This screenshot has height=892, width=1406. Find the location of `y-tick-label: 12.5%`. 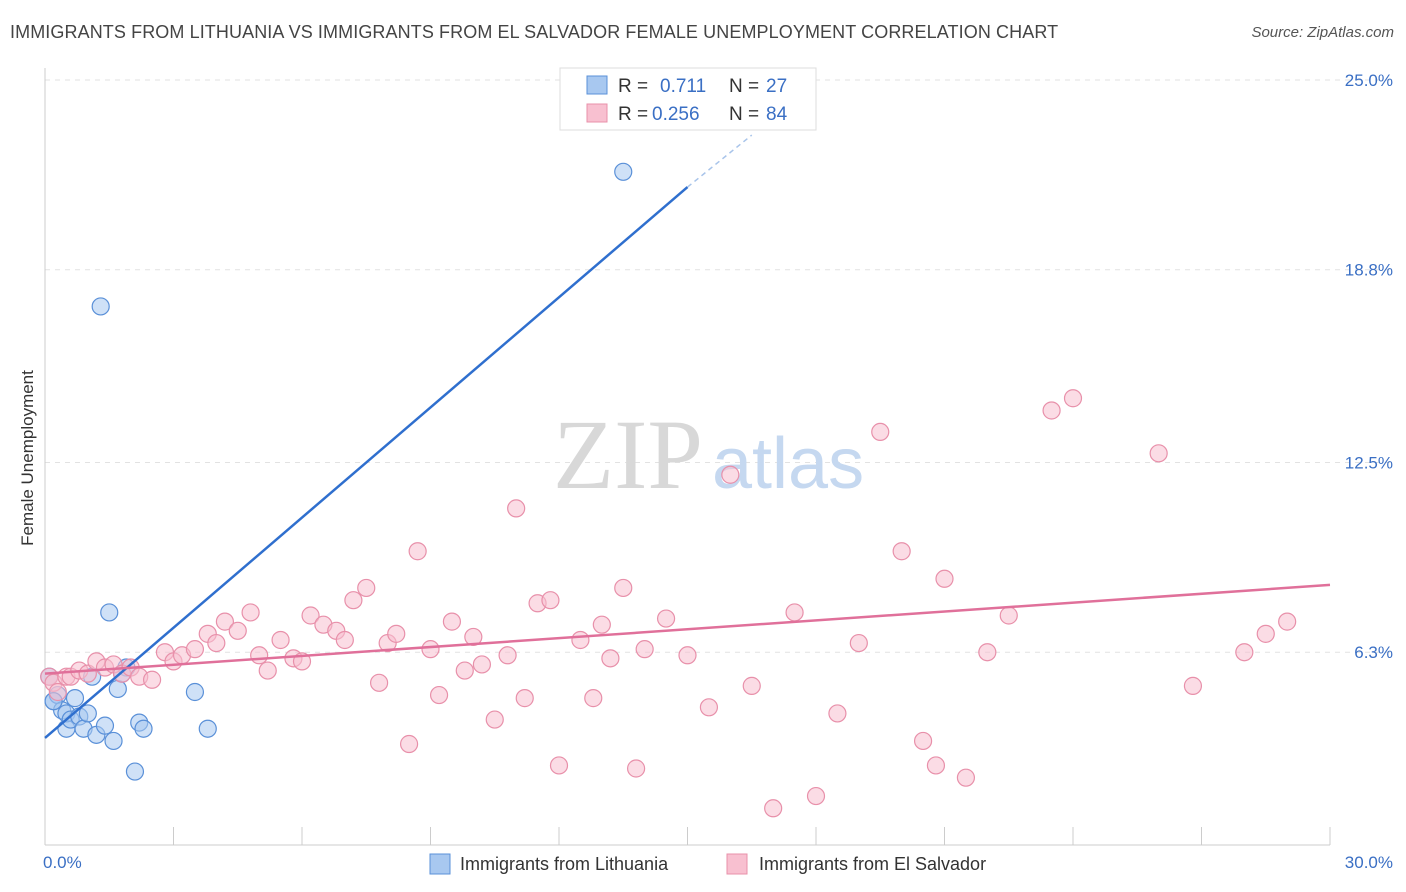

y-tick-label: 12.5% is located at coordinates (1369, 463).